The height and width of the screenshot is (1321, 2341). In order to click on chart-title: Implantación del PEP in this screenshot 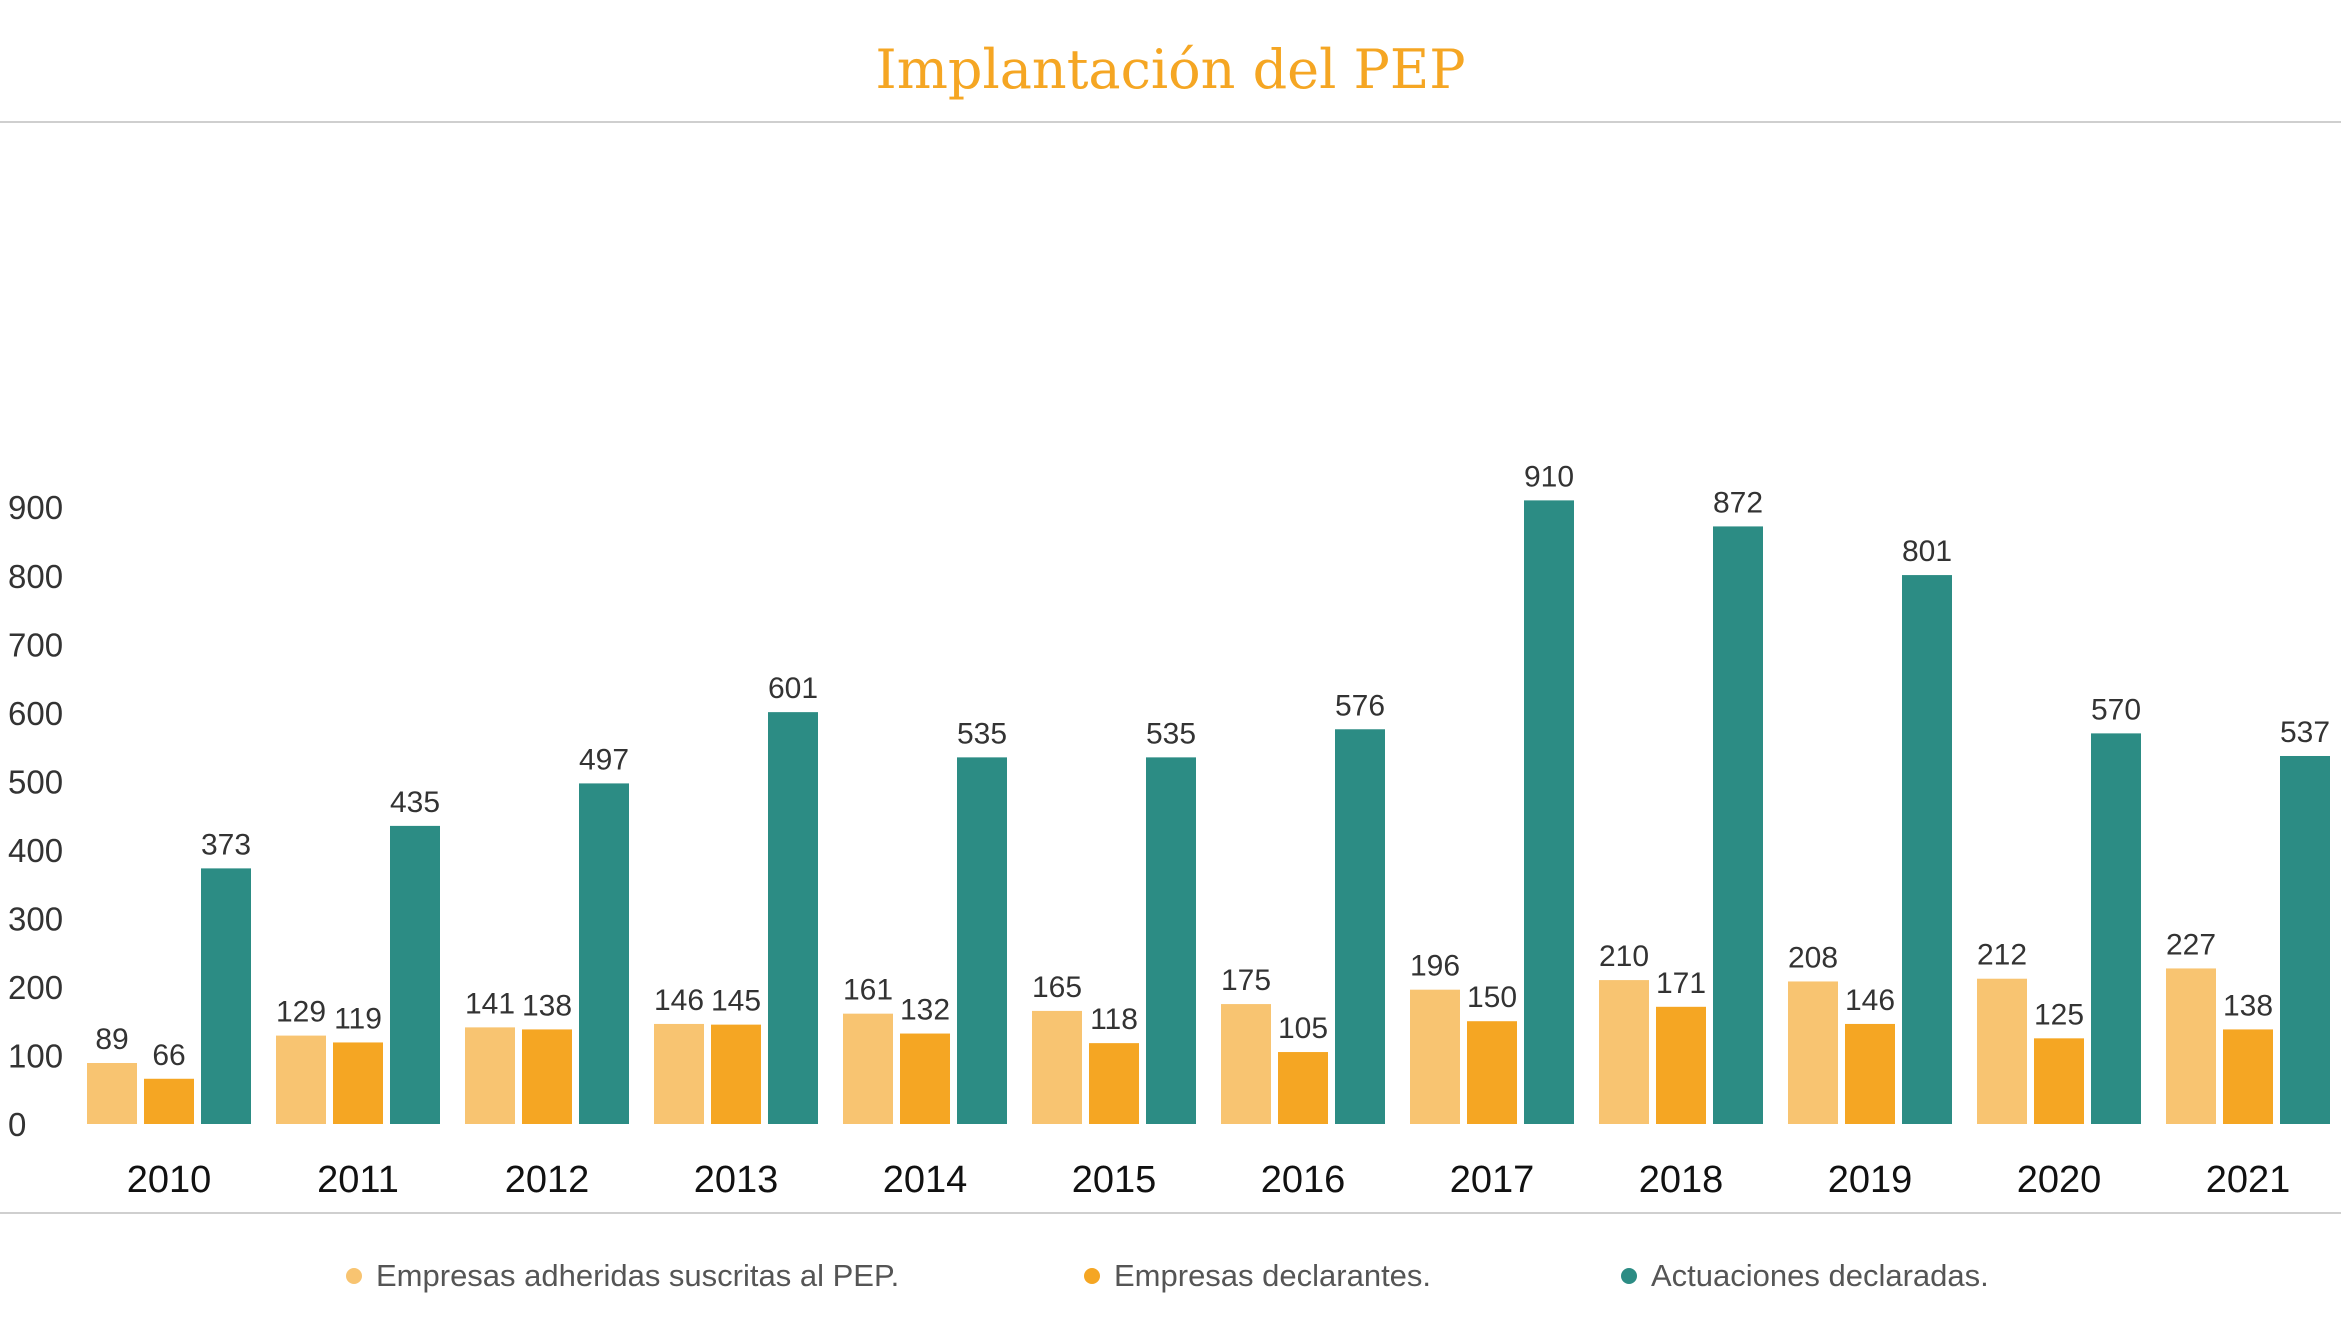, I will do `click(1170, 69)`.